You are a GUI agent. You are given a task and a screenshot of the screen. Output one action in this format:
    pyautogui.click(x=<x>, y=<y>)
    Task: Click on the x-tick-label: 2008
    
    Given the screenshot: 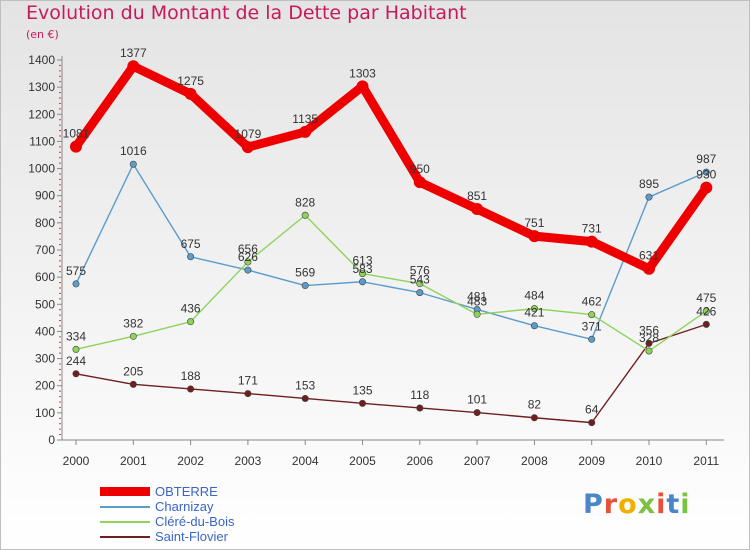 What is the action you would take?
    pyautogui.click(x=534, y=461)
    